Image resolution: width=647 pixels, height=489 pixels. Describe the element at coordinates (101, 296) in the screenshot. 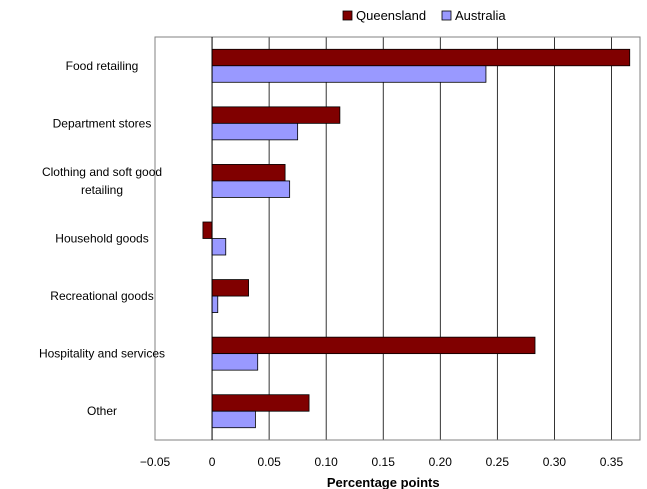

I see `category-label: Recreational goods` at that location.